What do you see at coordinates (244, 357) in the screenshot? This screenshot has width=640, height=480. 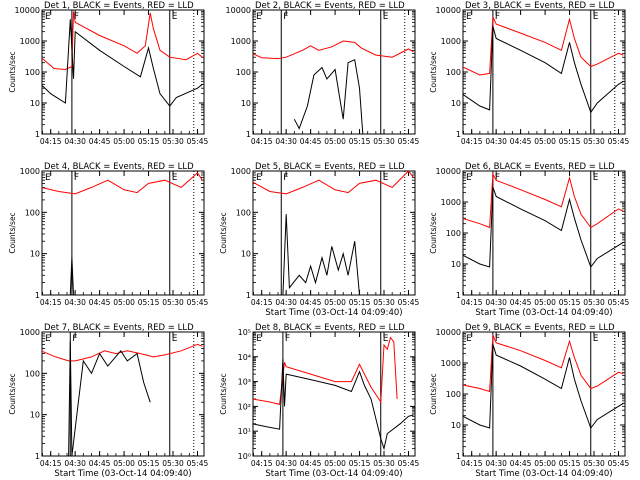 I see `y-tick-label: 10⁴` at bounding box center [244, 357].